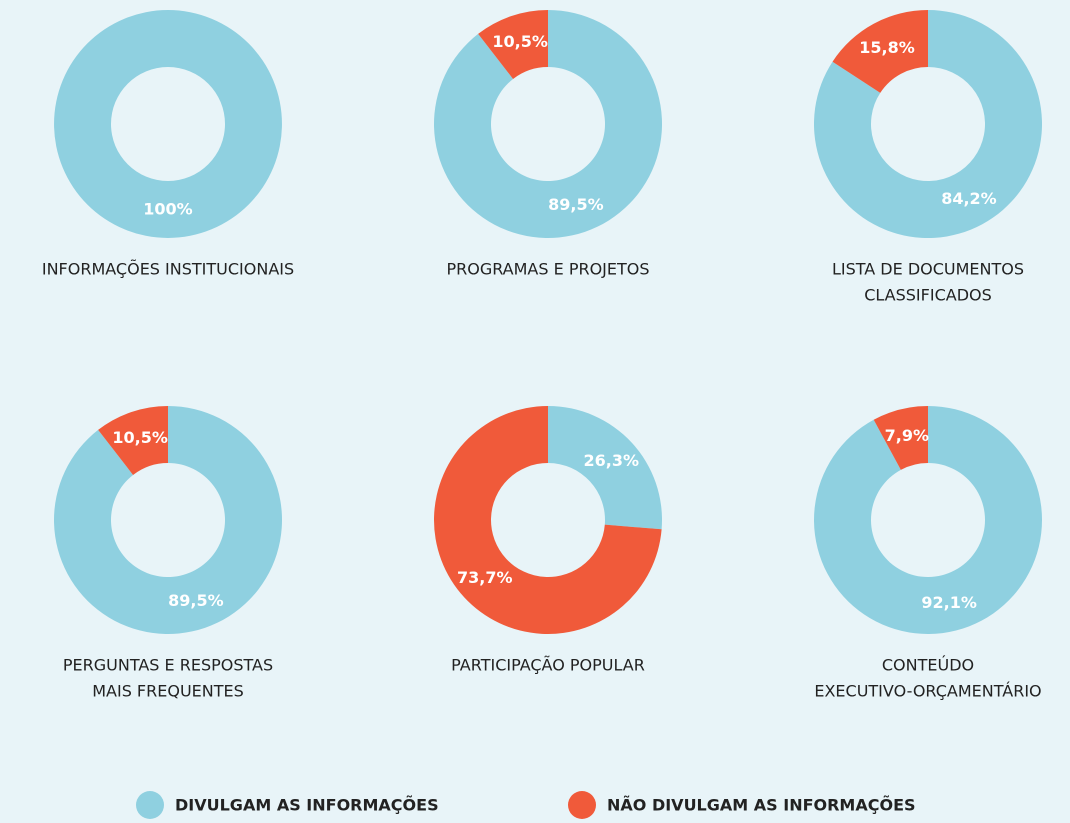  What do you see at coordinates (485, 577) in the screenshot?
I see `value-label: 73,7%` at bounding box center [485, 577].